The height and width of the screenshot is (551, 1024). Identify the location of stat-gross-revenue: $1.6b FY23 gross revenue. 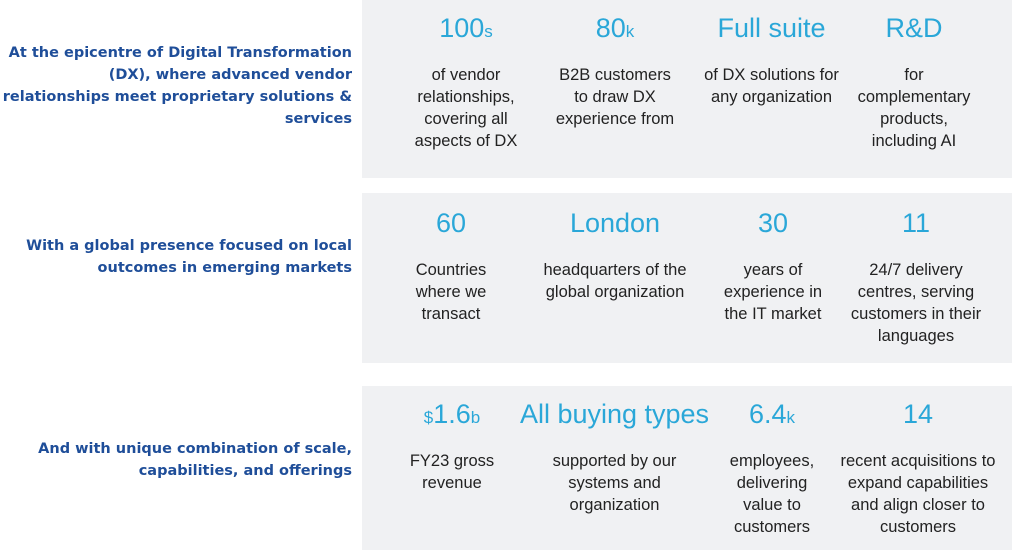
(452, 446).